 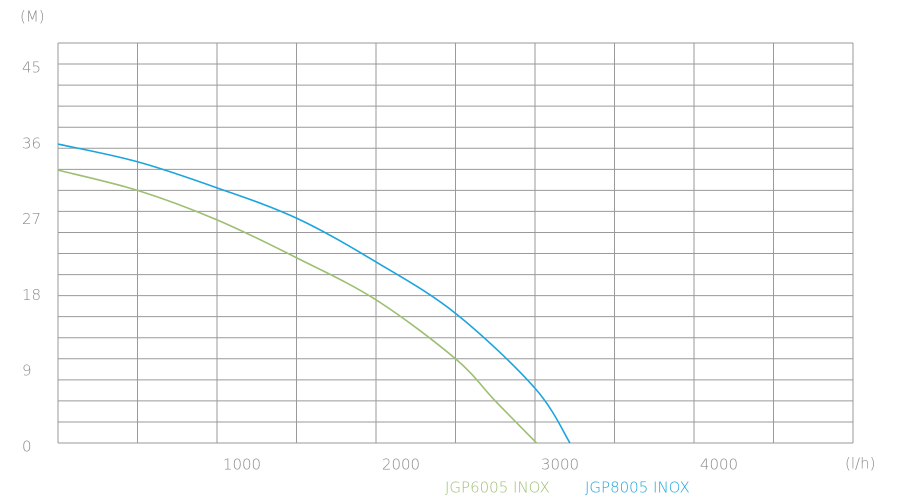 What do you see at coordinates (401, 465) in the screenshot?
I see `x-tick-label: 2000` at bounding box center [401, 465].